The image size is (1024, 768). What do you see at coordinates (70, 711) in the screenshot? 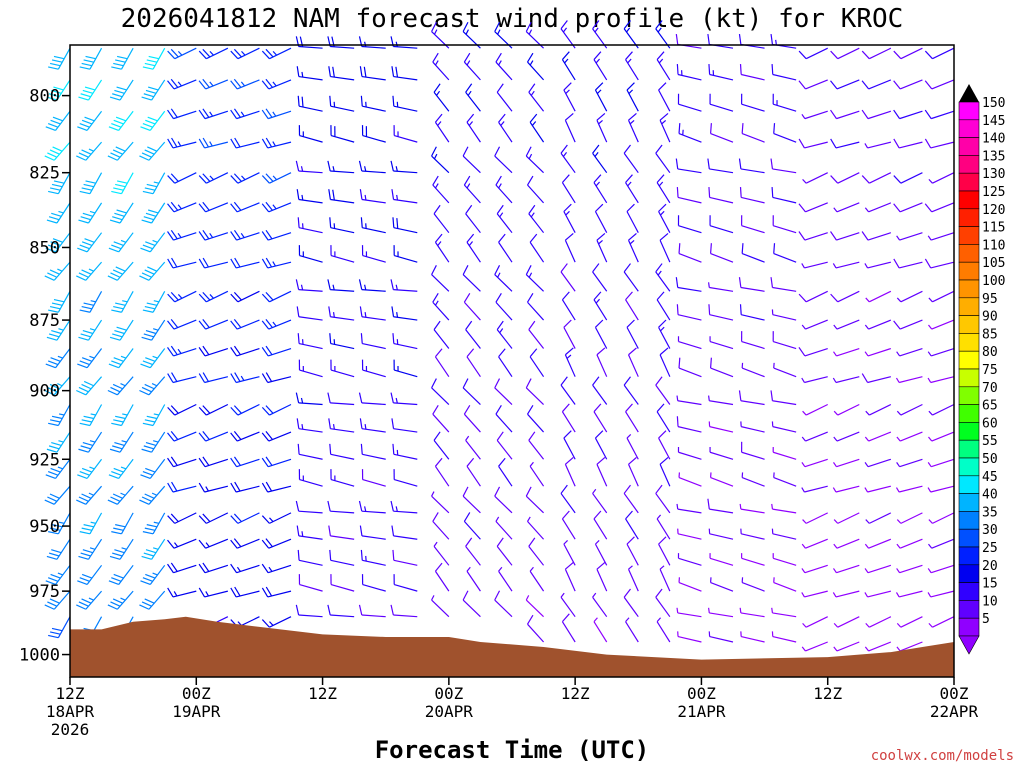
I see `x-tick-label: 18APR` at bounding box center [70, 711].